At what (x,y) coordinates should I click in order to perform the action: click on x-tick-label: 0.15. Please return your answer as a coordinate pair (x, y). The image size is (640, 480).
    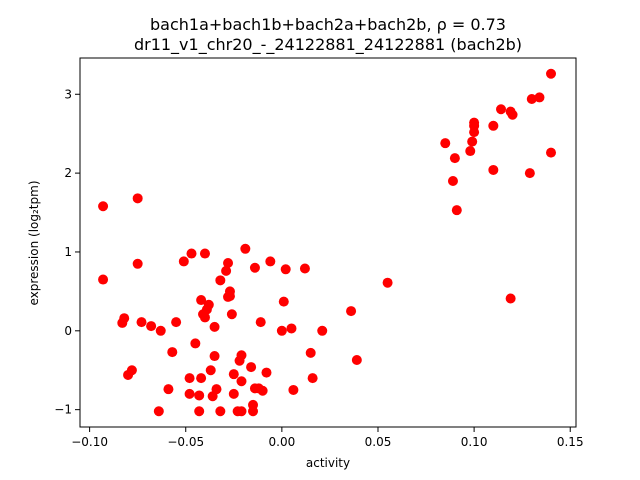
    Looking at the image, I should click on (570, 442).